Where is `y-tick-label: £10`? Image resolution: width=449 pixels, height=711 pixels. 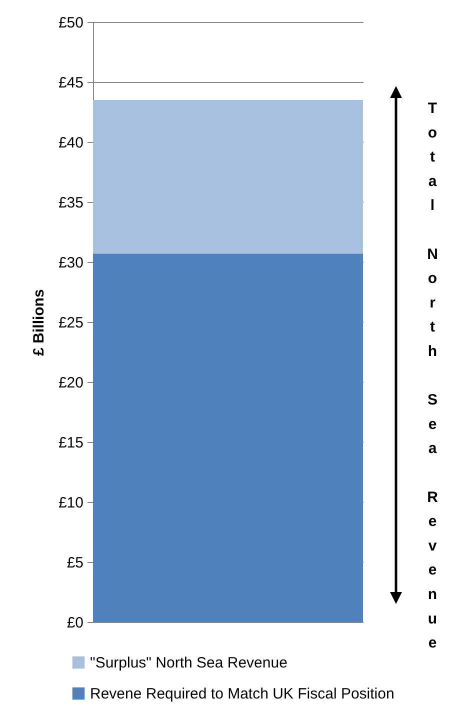
y-tick-label: £10 is located at coordinates (71, 503).